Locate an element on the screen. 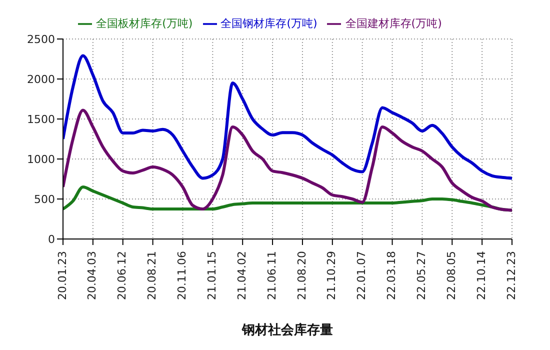 Image resolution: width=550 pixels, height=350 pixels. x-tick-label: 21.01.15 is located at coordinates (211, 275).